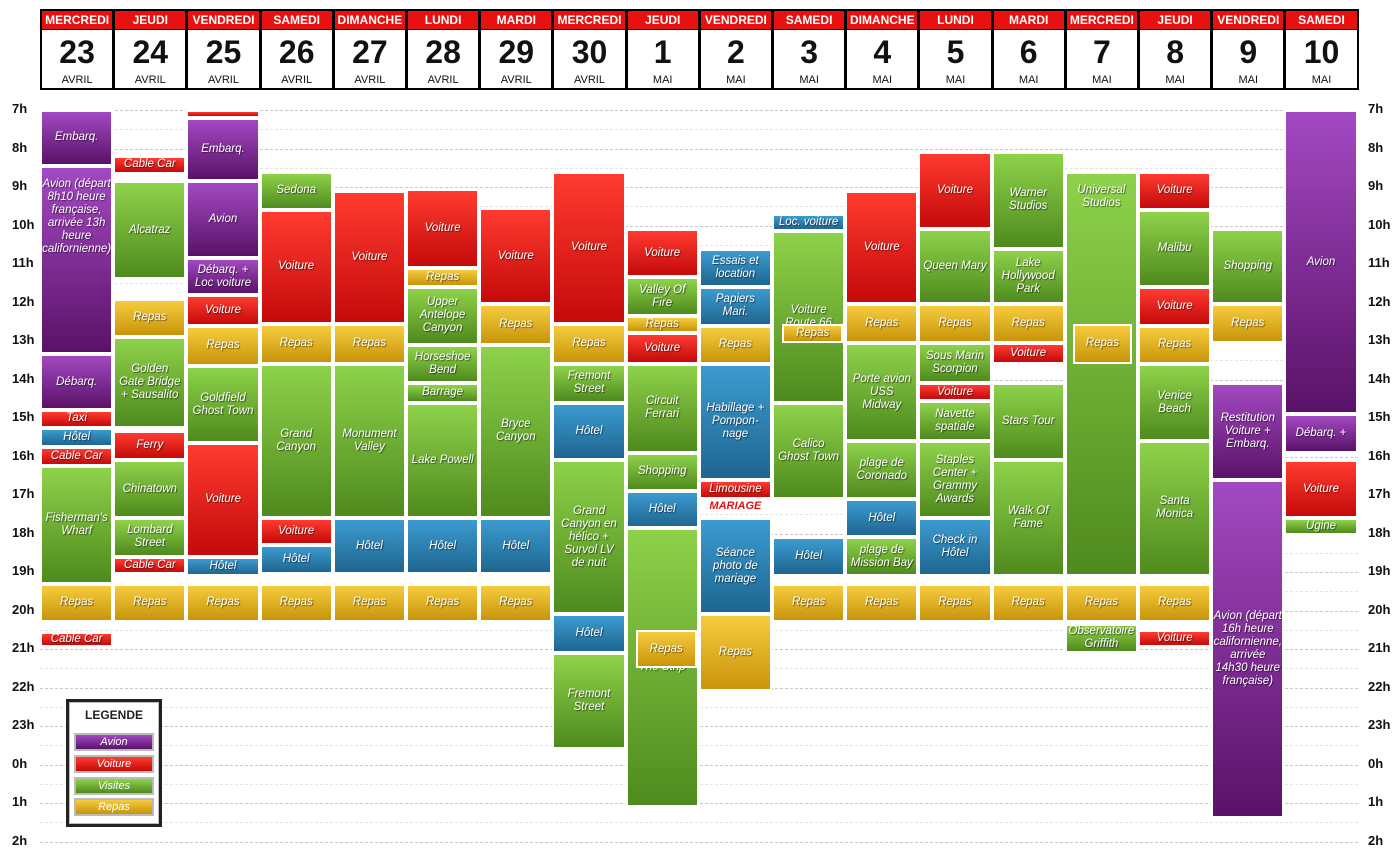  I want to click on event-visite: Universal Studios, so click(1101, 373).